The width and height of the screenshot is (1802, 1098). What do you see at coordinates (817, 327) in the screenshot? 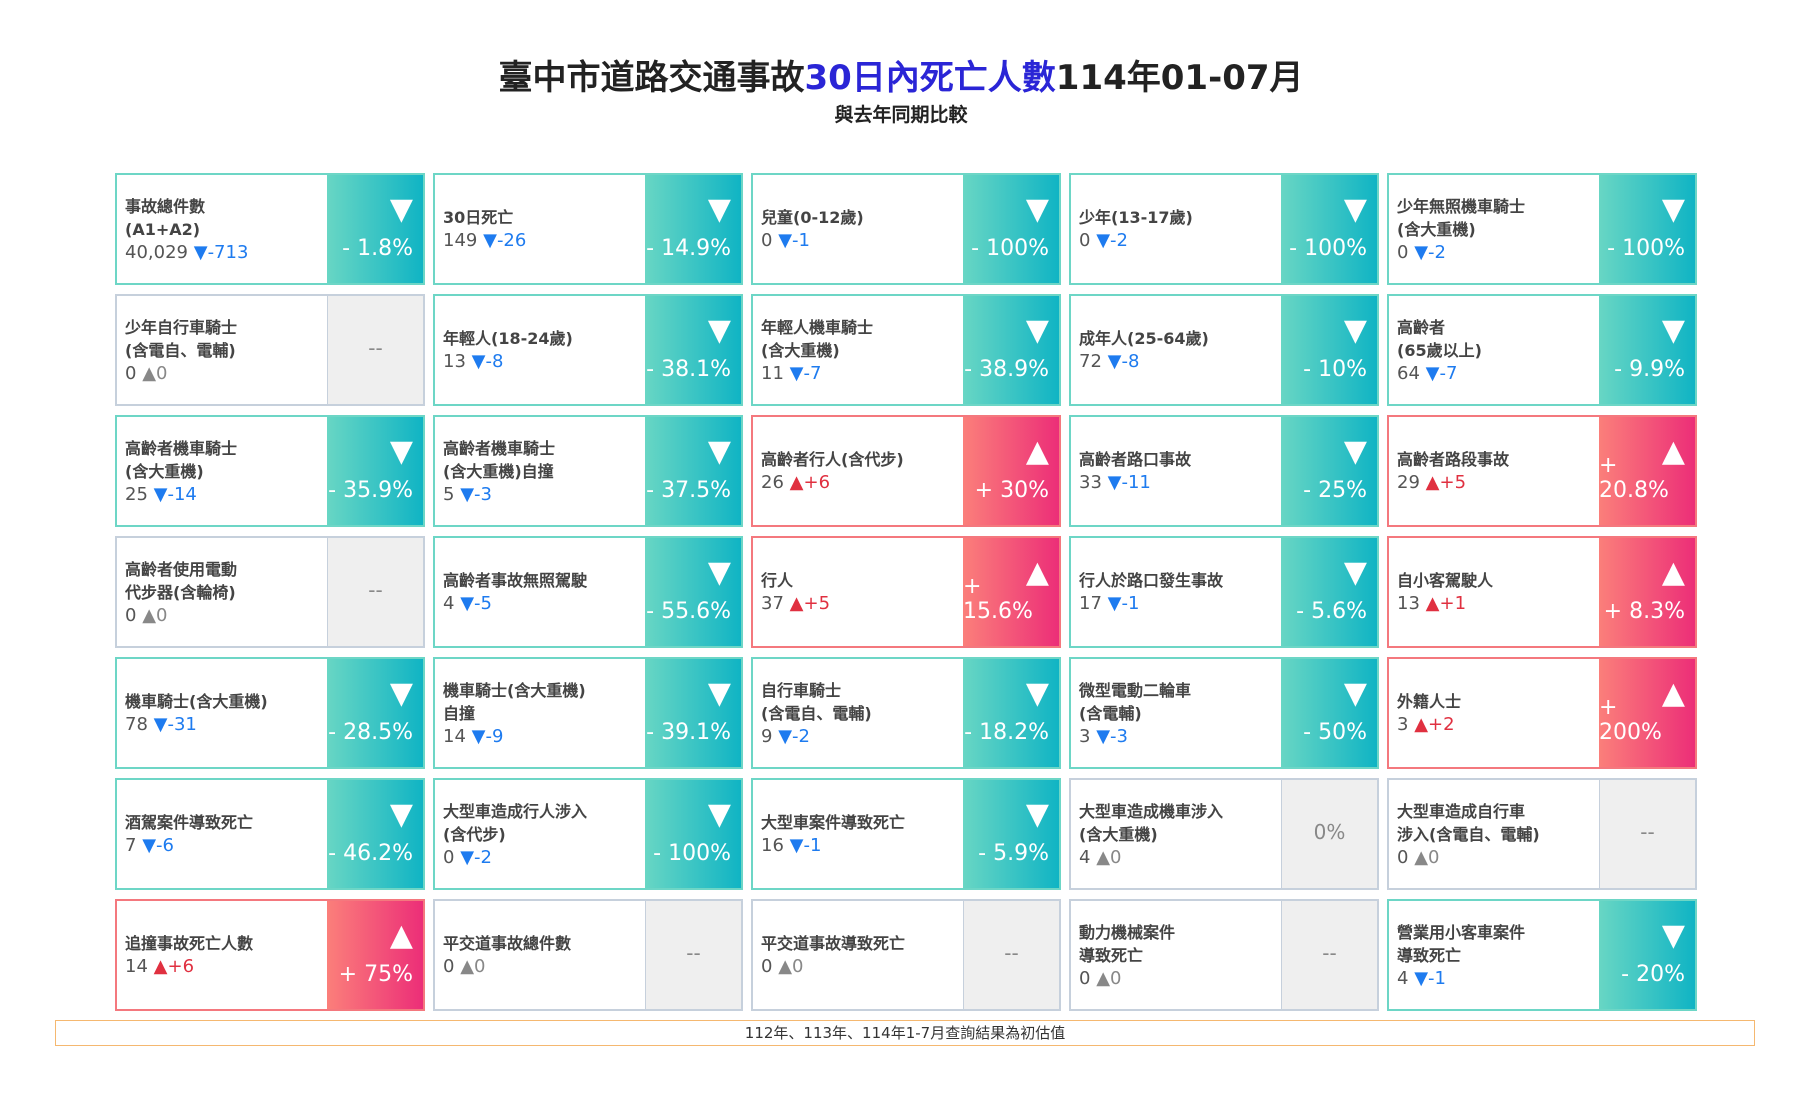
I see `stat-label: 年輕人機車騎士` at bounding box center [817, 327].